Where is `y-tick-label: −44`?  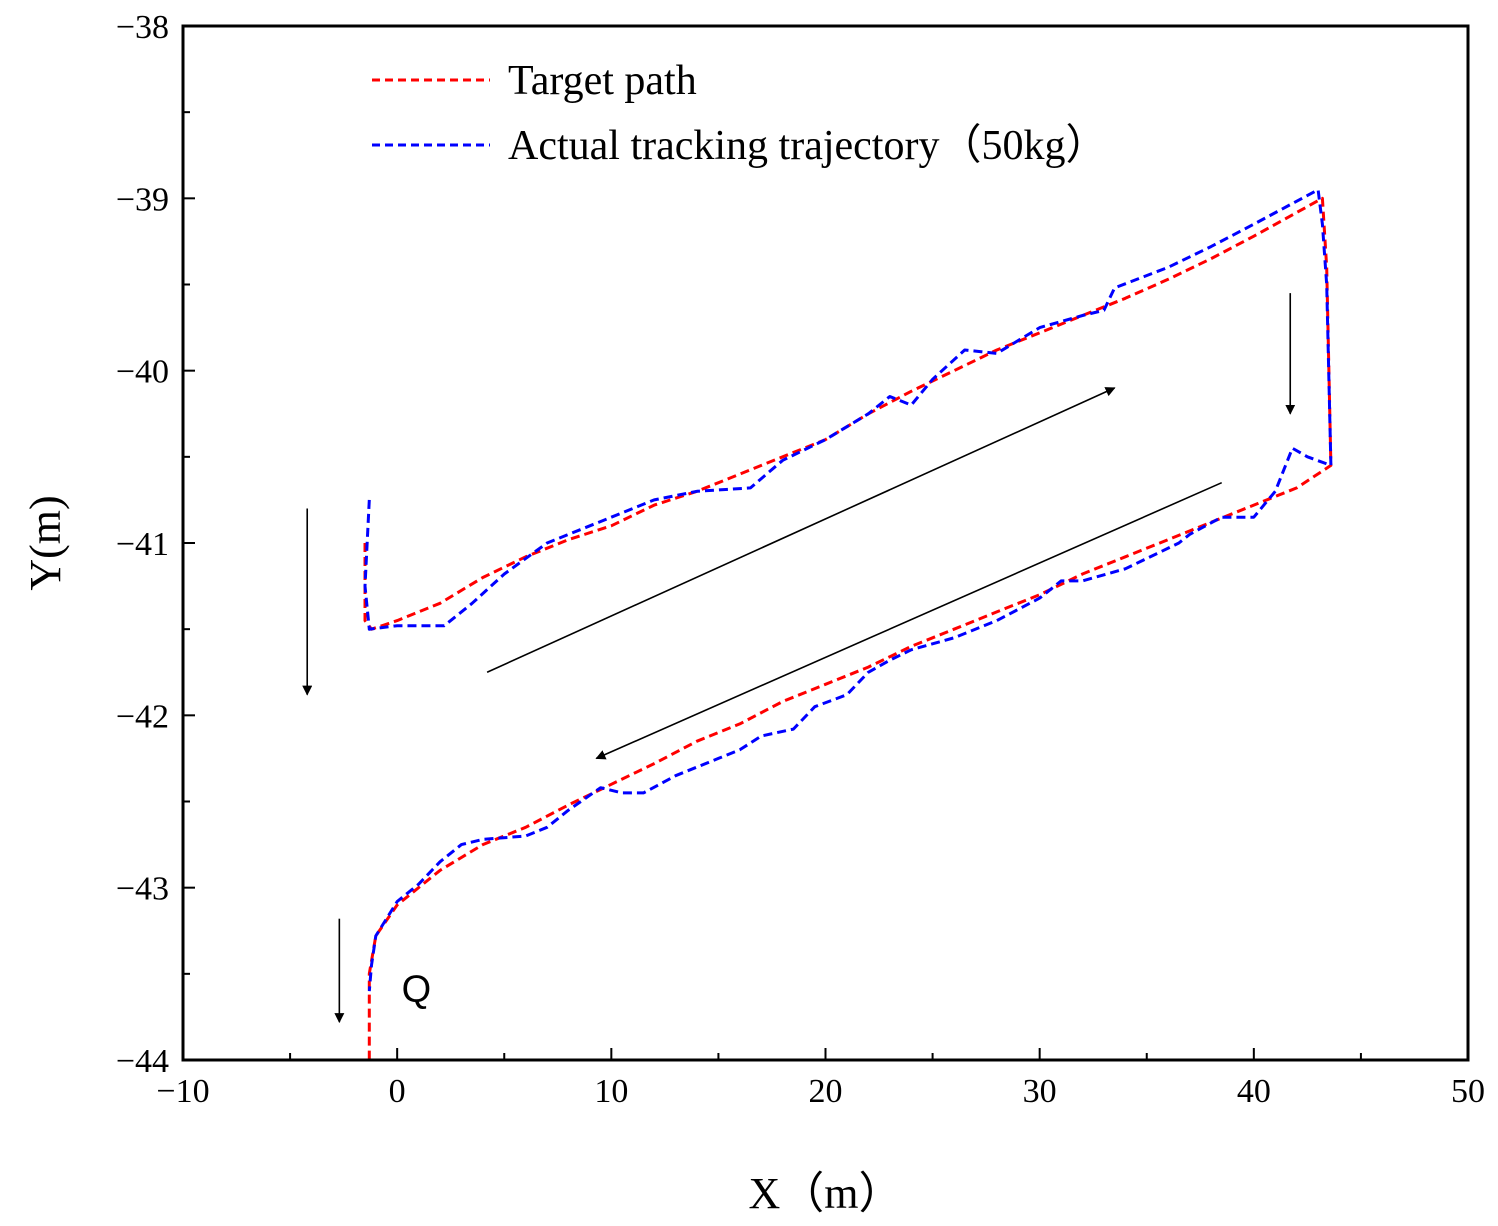 y-tick-label: −44 is located at coordinates (142, 1061).